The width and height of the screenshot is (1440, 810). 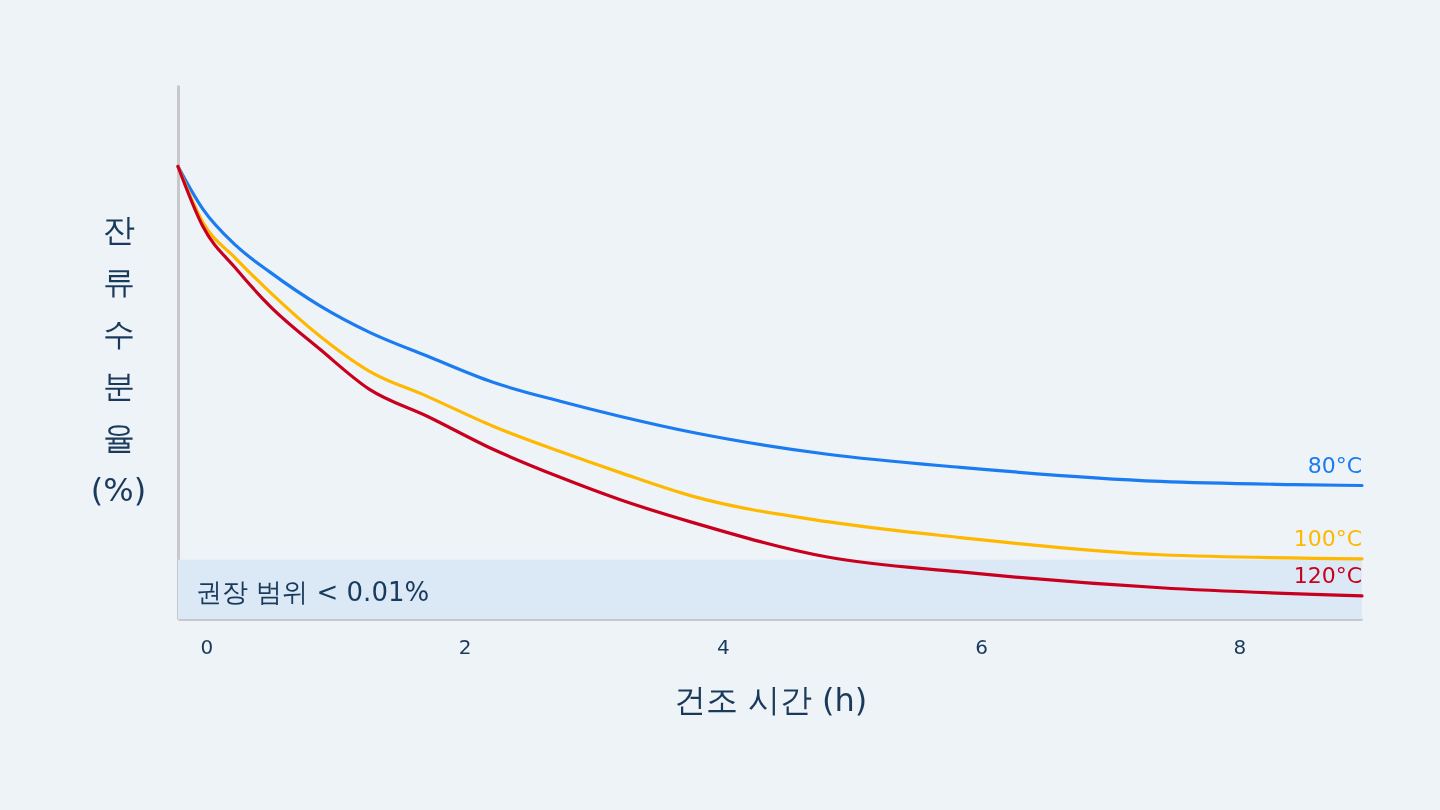 I want to click on band-label: 권장 범위 < 0.01%, so click(x=313, y=592).